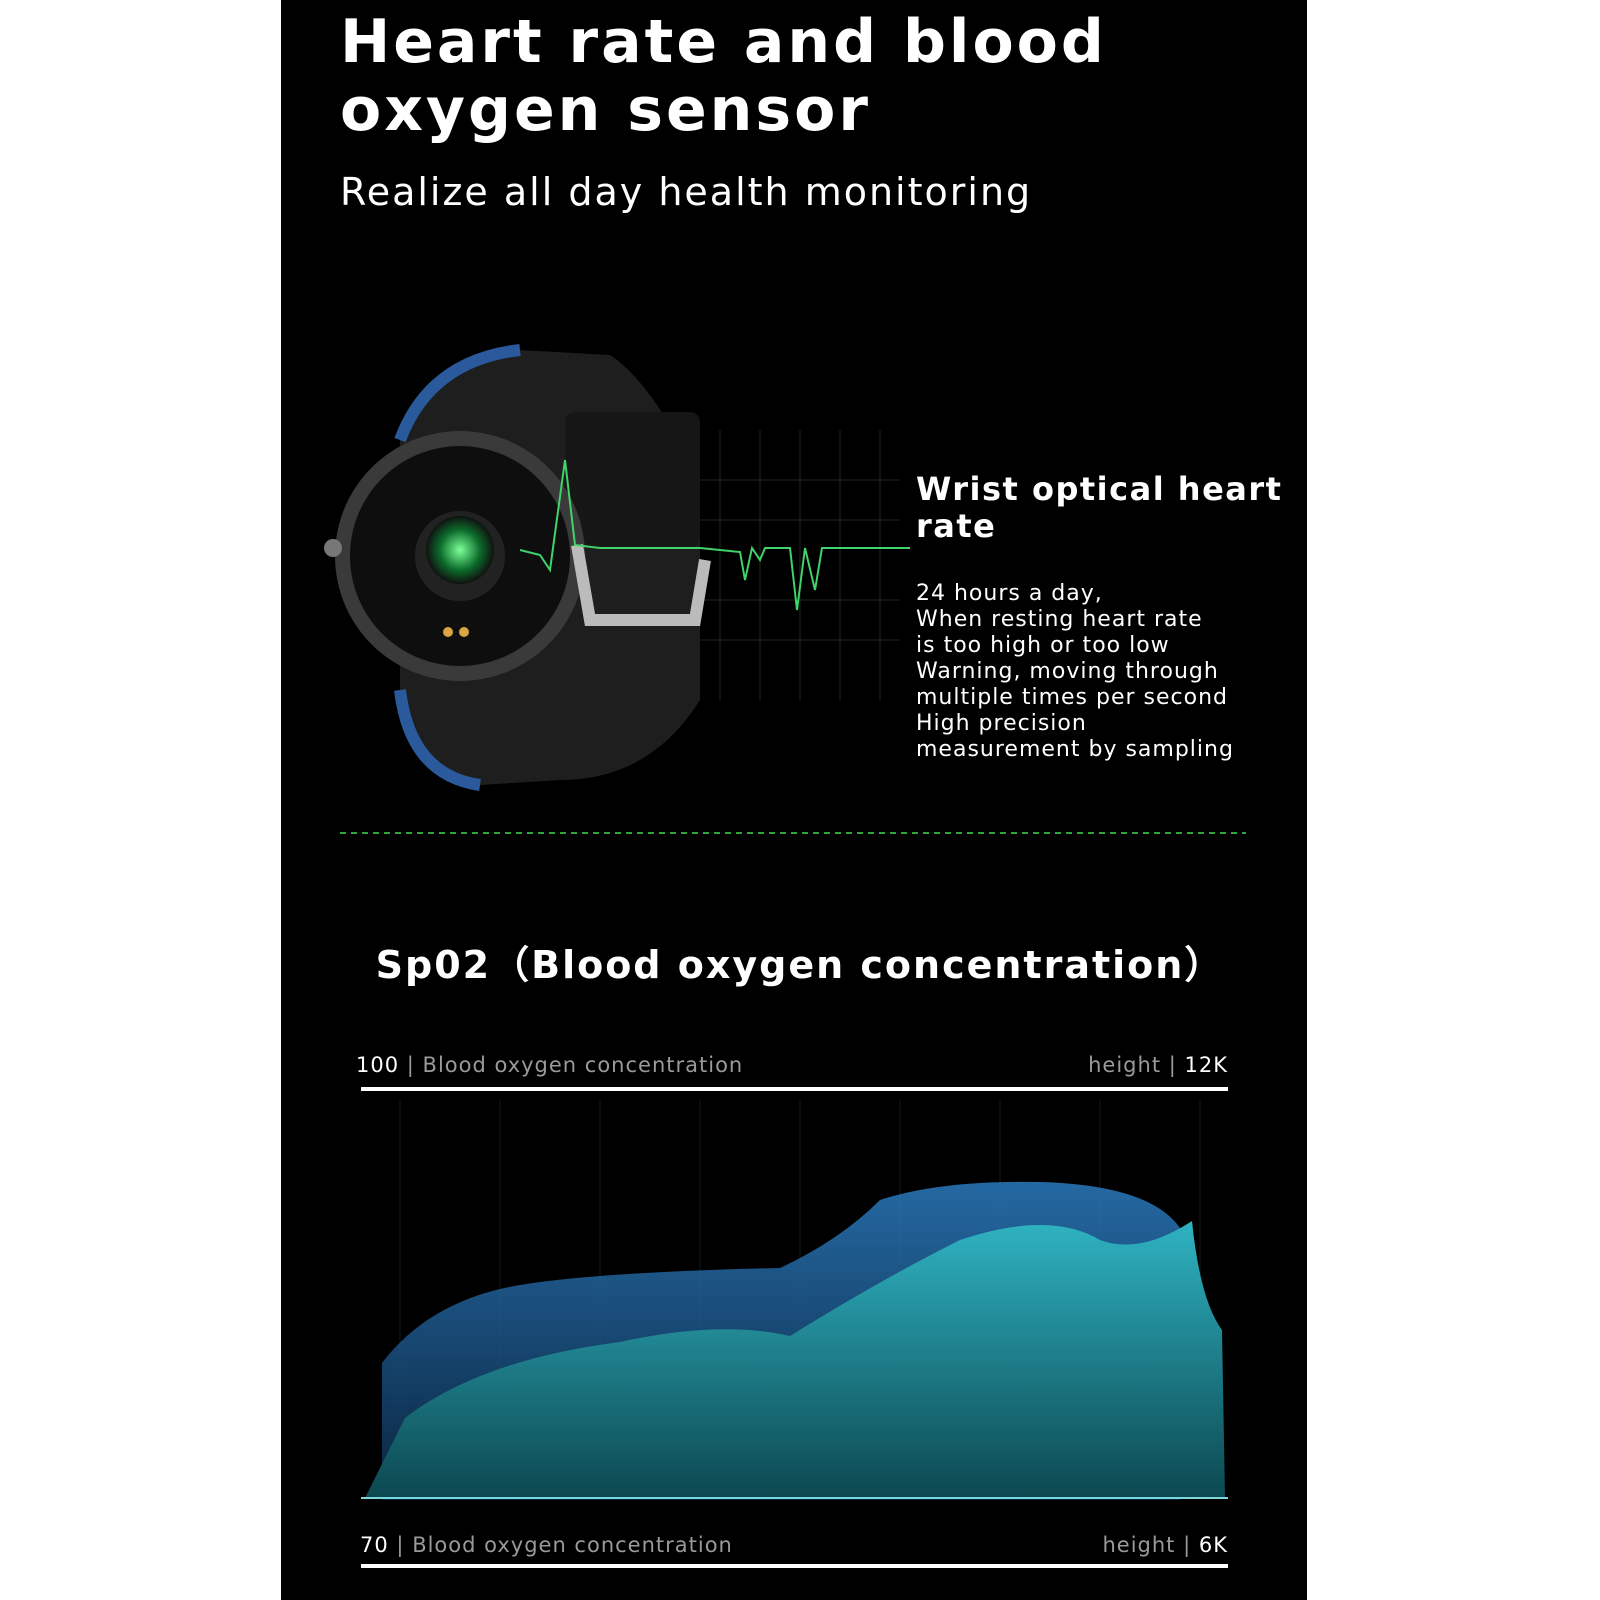  What do you see at coordinates (1072, 697) in the screenshot?
I see `feature-line: multiple times per second` at bounding box center [1072, 697].